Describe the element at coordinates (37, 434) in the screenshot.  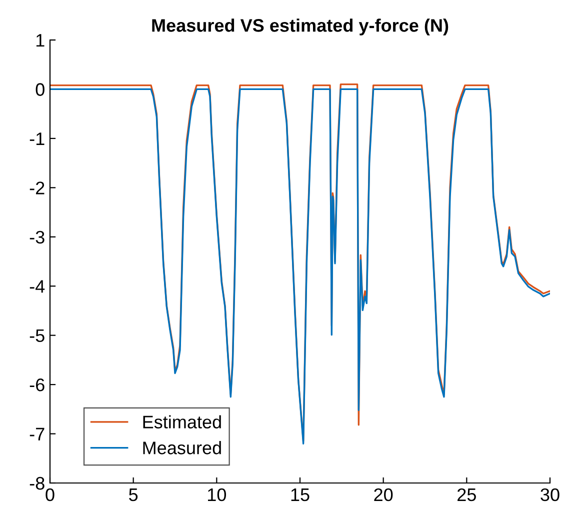
I see `y-tick-label: -7` at that location.